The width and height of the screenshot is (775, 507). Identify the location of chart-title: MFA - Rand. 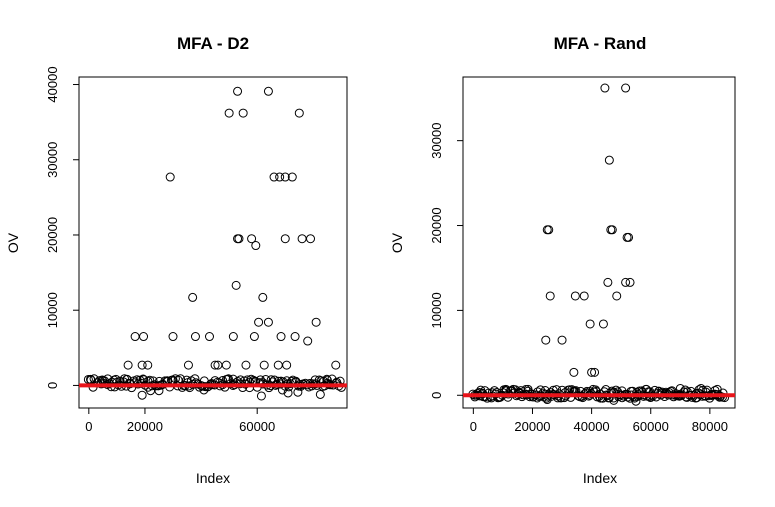
(600, 43).